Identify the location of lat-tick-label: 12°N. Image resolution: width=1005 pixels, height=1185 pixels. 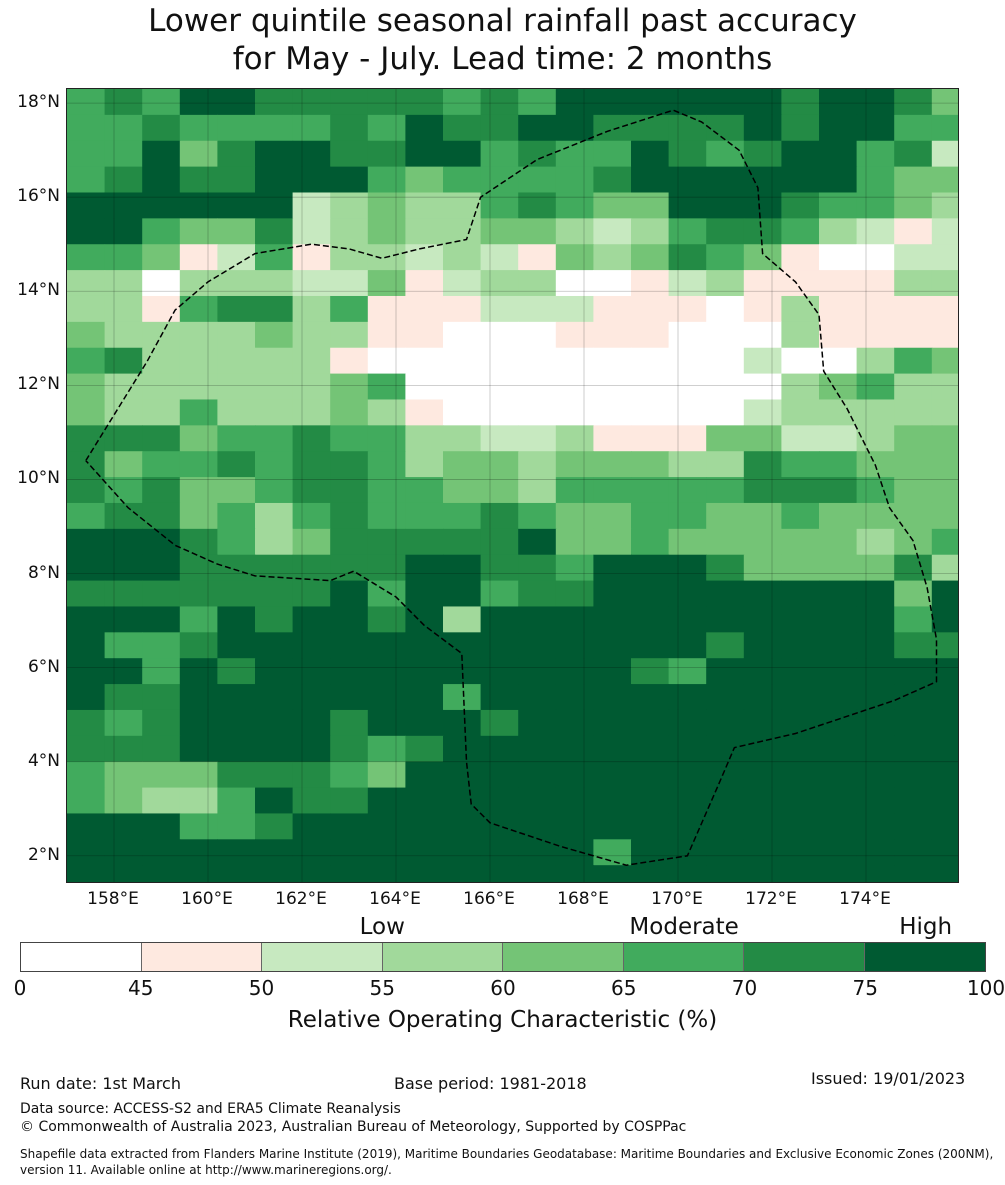
(38, 384).